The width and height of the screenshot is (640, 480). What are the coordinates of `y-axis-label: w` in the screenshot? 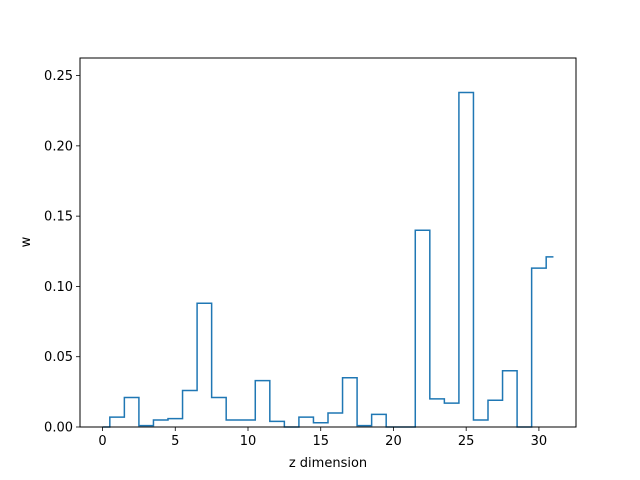 It's located at (26, 241).